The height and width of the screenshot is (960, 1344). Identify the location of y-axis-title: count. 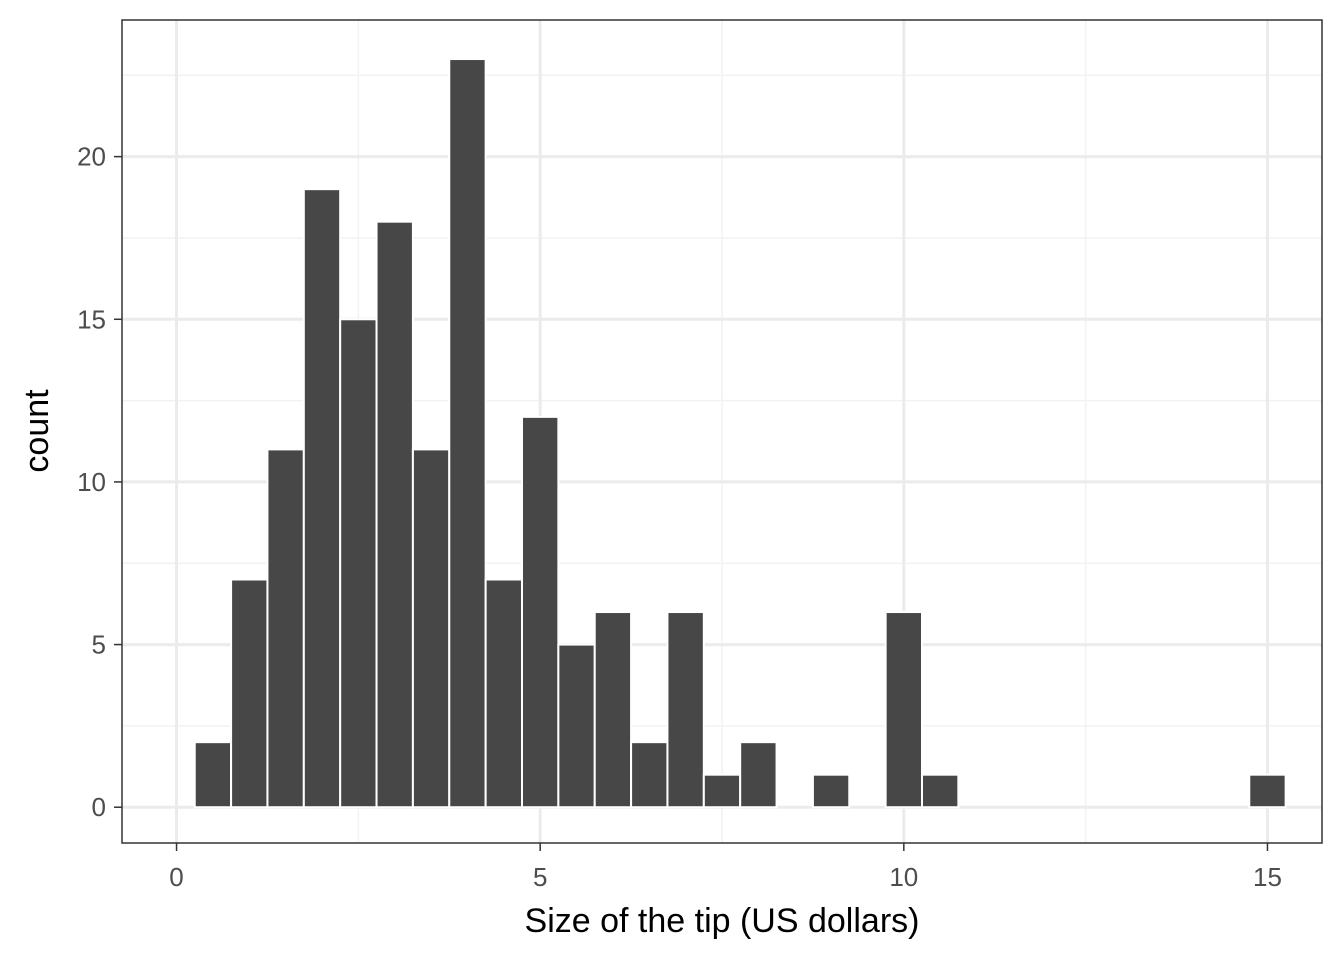
(37, 431).